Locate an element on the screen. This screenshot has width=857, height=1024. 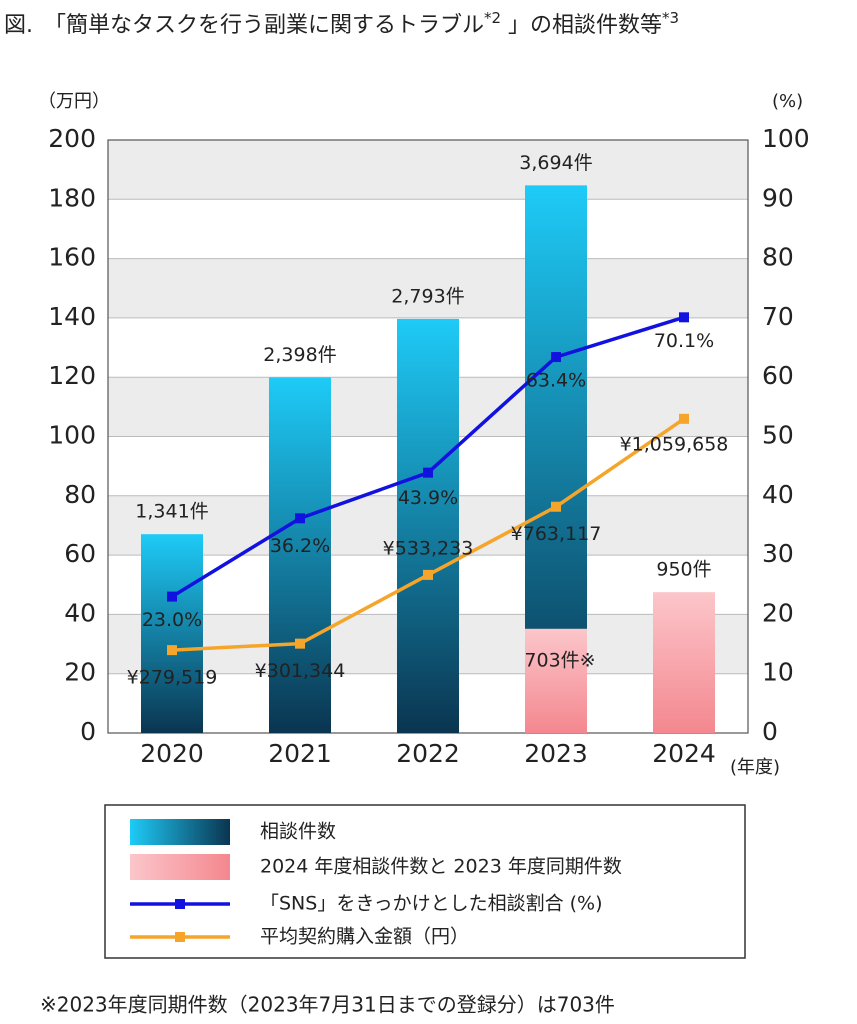
y2-tick-label: 40 is located at coordinates (778, 494).